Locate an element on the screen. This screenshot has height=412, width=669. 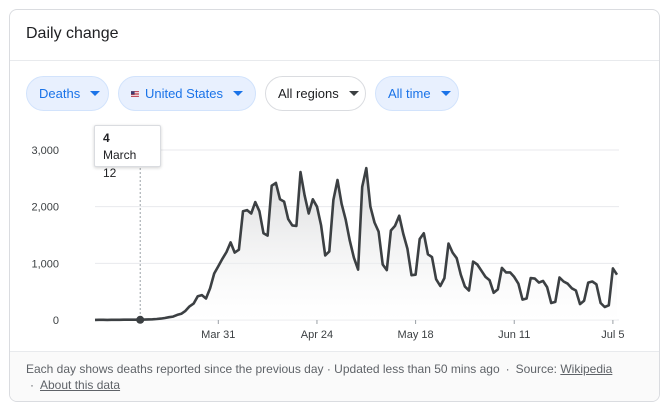
source-label: Source: is located at coordinates (536, 369).